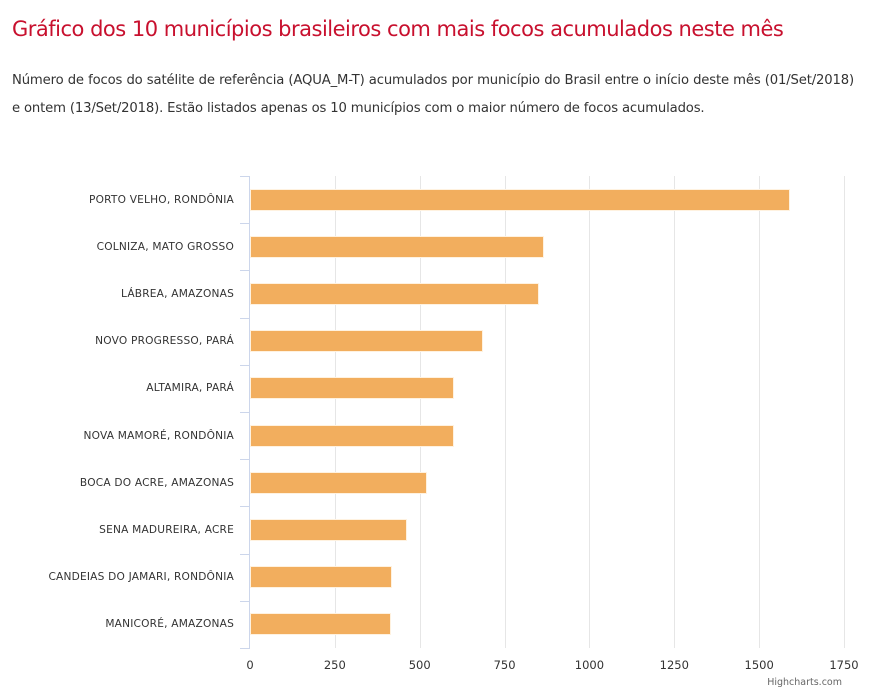  I want to click on category-label: ALTAMIRA, PARÁ, so click(190, 388).